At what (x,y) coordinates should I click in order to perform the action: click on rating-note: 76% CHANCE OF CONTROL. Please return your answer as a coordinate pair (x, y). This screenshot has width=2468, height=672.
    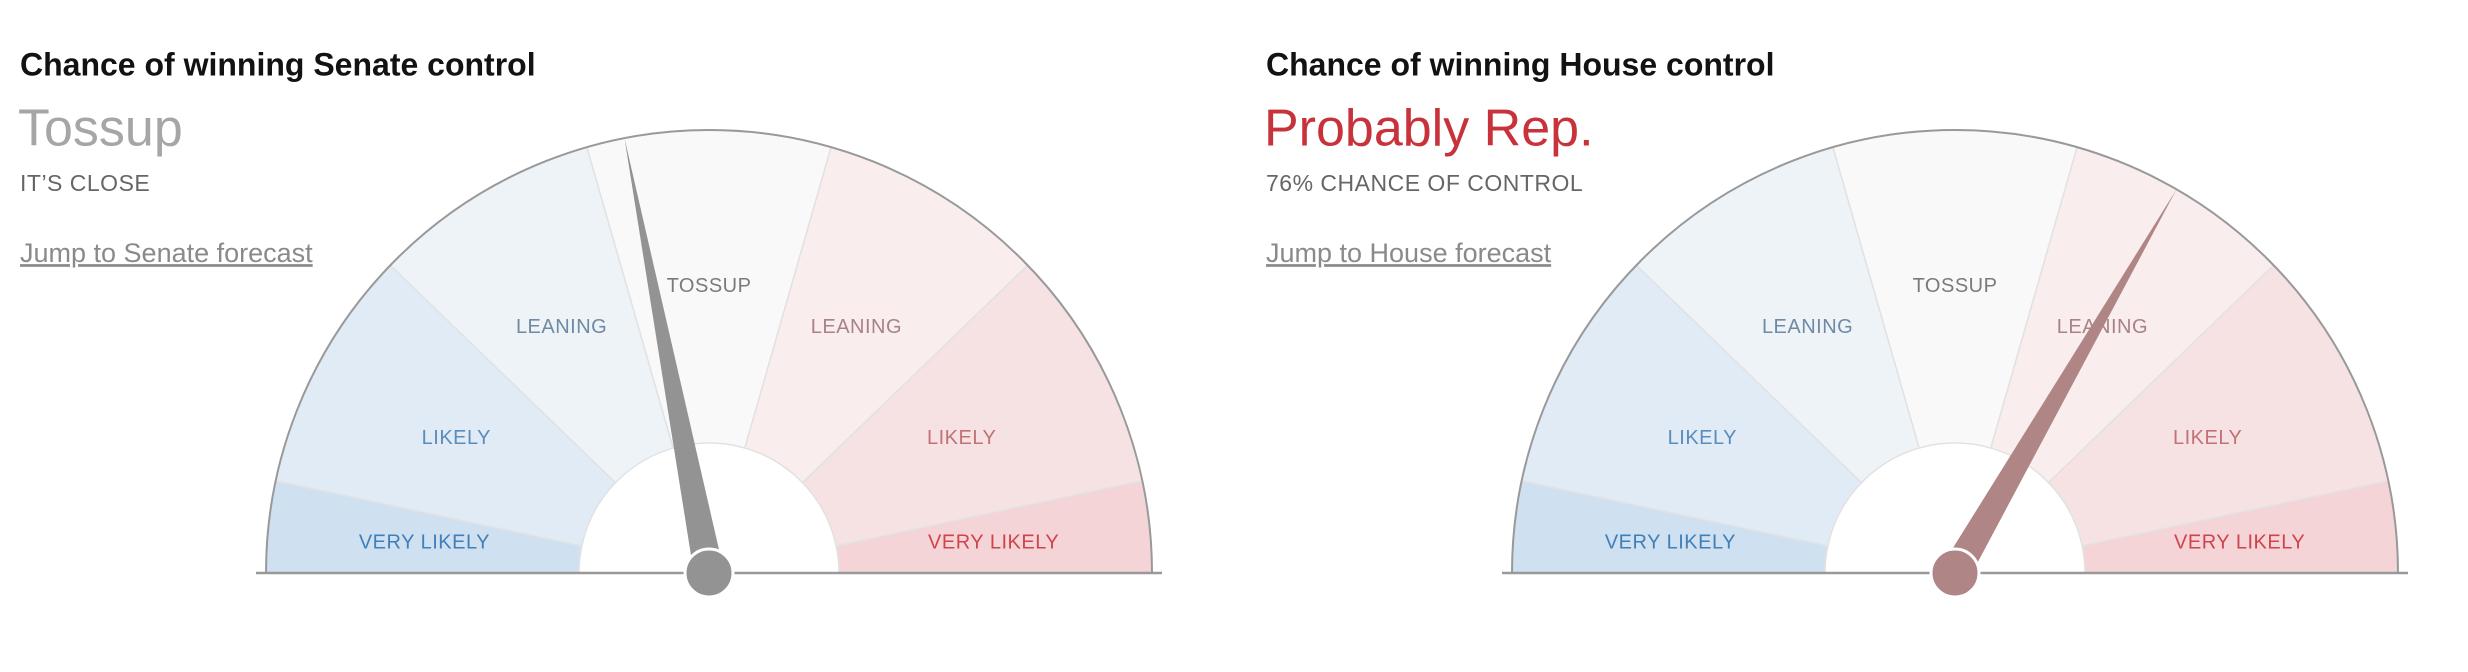
    Looking at the image, I should click on (1424, 183).